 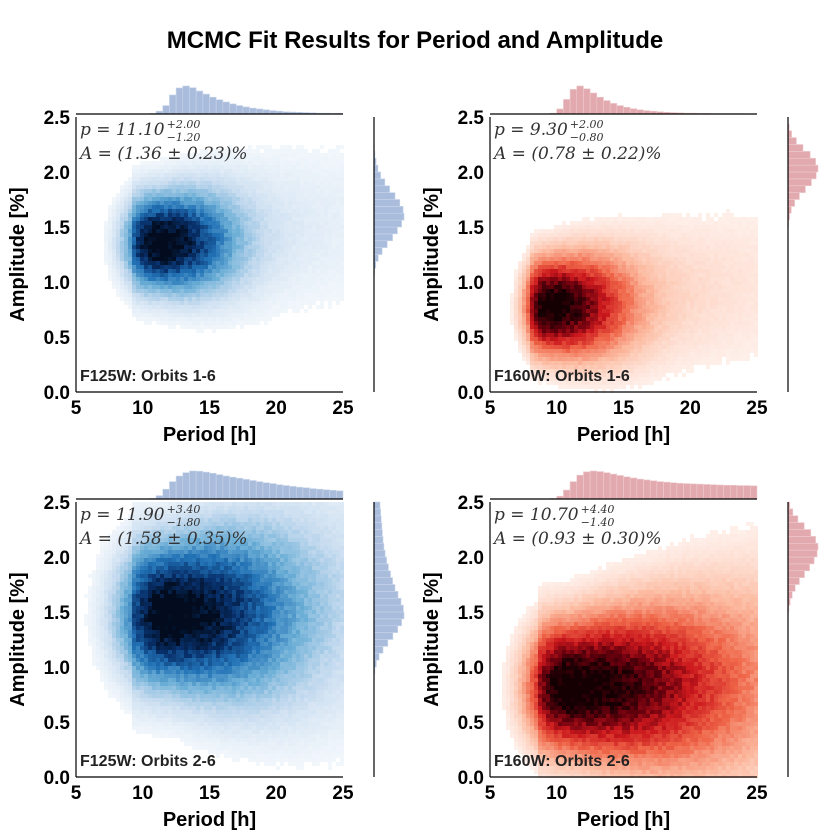 What do you see at coordinates (57, 283) in the screenshot?
I see `y-tick-label: 1.0` at bounding box center [57, 283].